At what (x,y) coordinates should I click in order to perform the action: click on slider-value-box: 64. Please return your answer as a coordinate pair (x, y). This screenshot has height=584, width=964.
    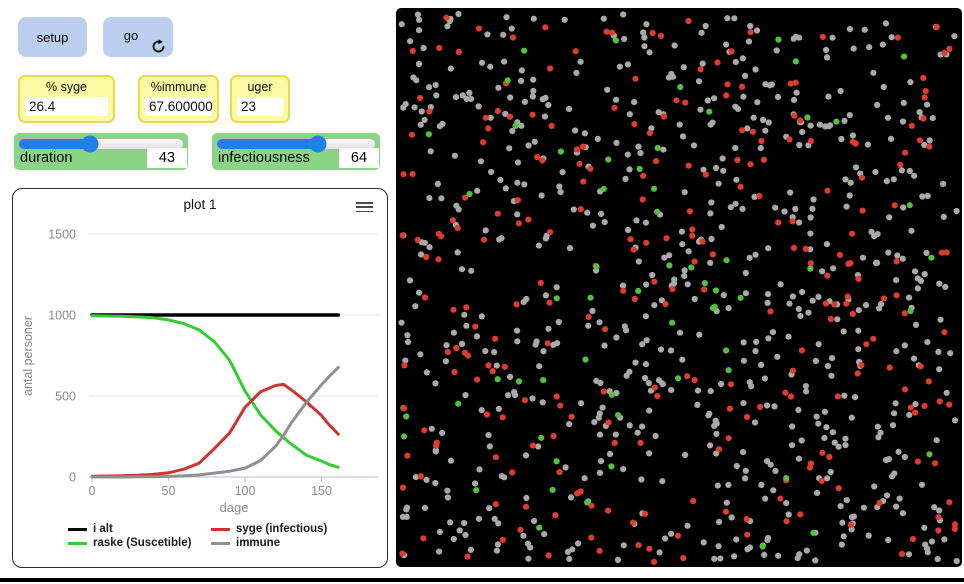
    Looking at the image, I should click on (359, 158).